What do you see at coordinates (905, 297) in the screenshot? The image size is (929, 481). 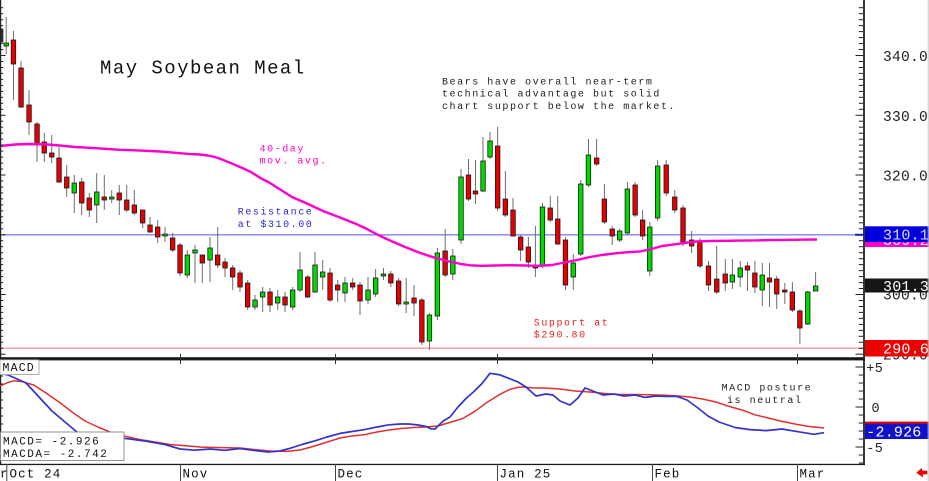 I see `svg-text: 300.0` at bounding box center [905, 297].